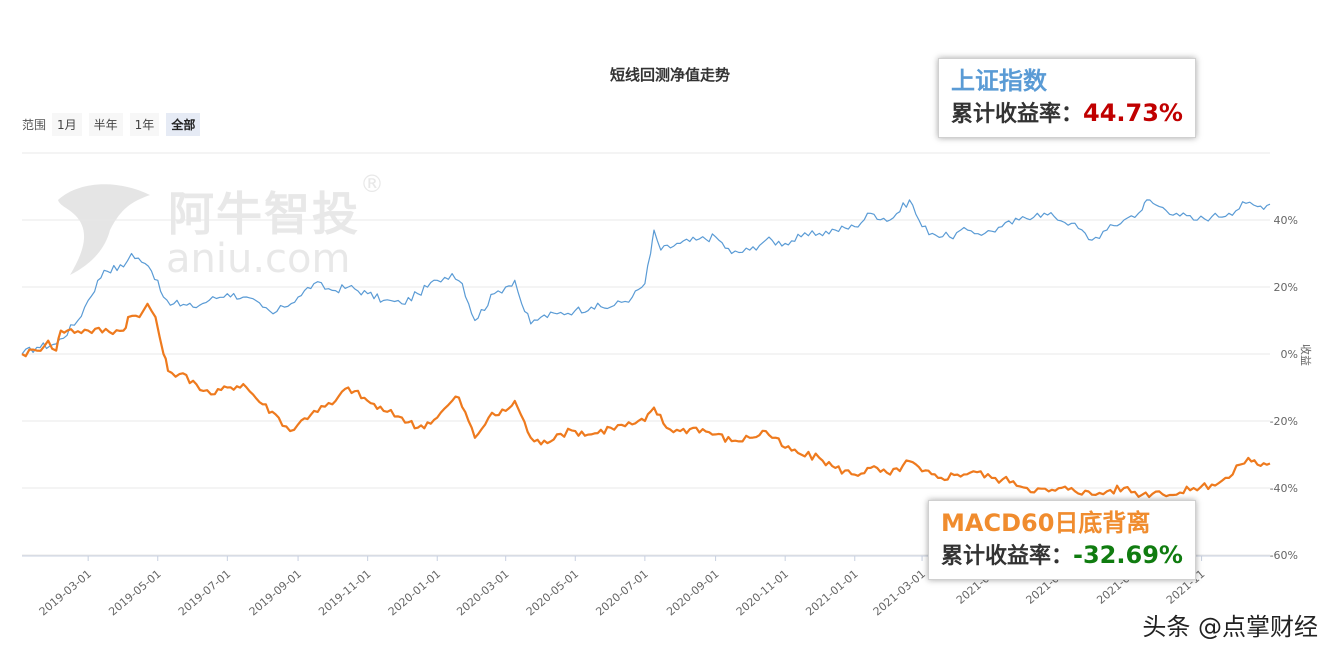 The height and width of the screenshot is (658, 1340). Describe the element at coordinates (1286, 220) in the screenshot. I see `y-tick-label: 40%` at that location.